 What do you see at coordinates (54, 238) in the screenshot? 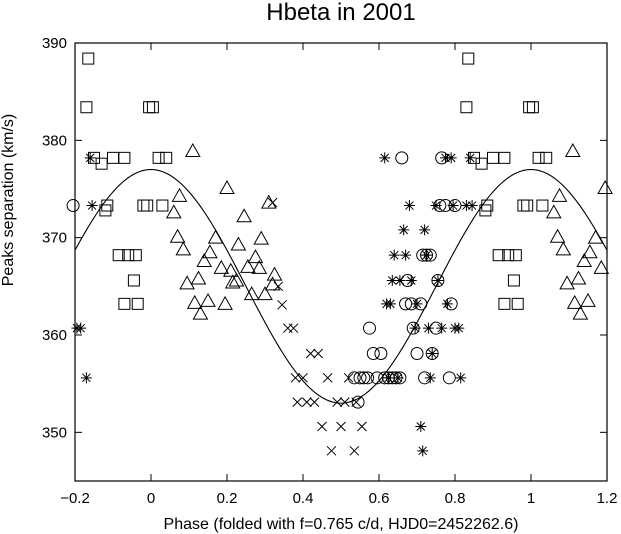
I see `y-tick-label: 370` at bounding box center [54, 238].